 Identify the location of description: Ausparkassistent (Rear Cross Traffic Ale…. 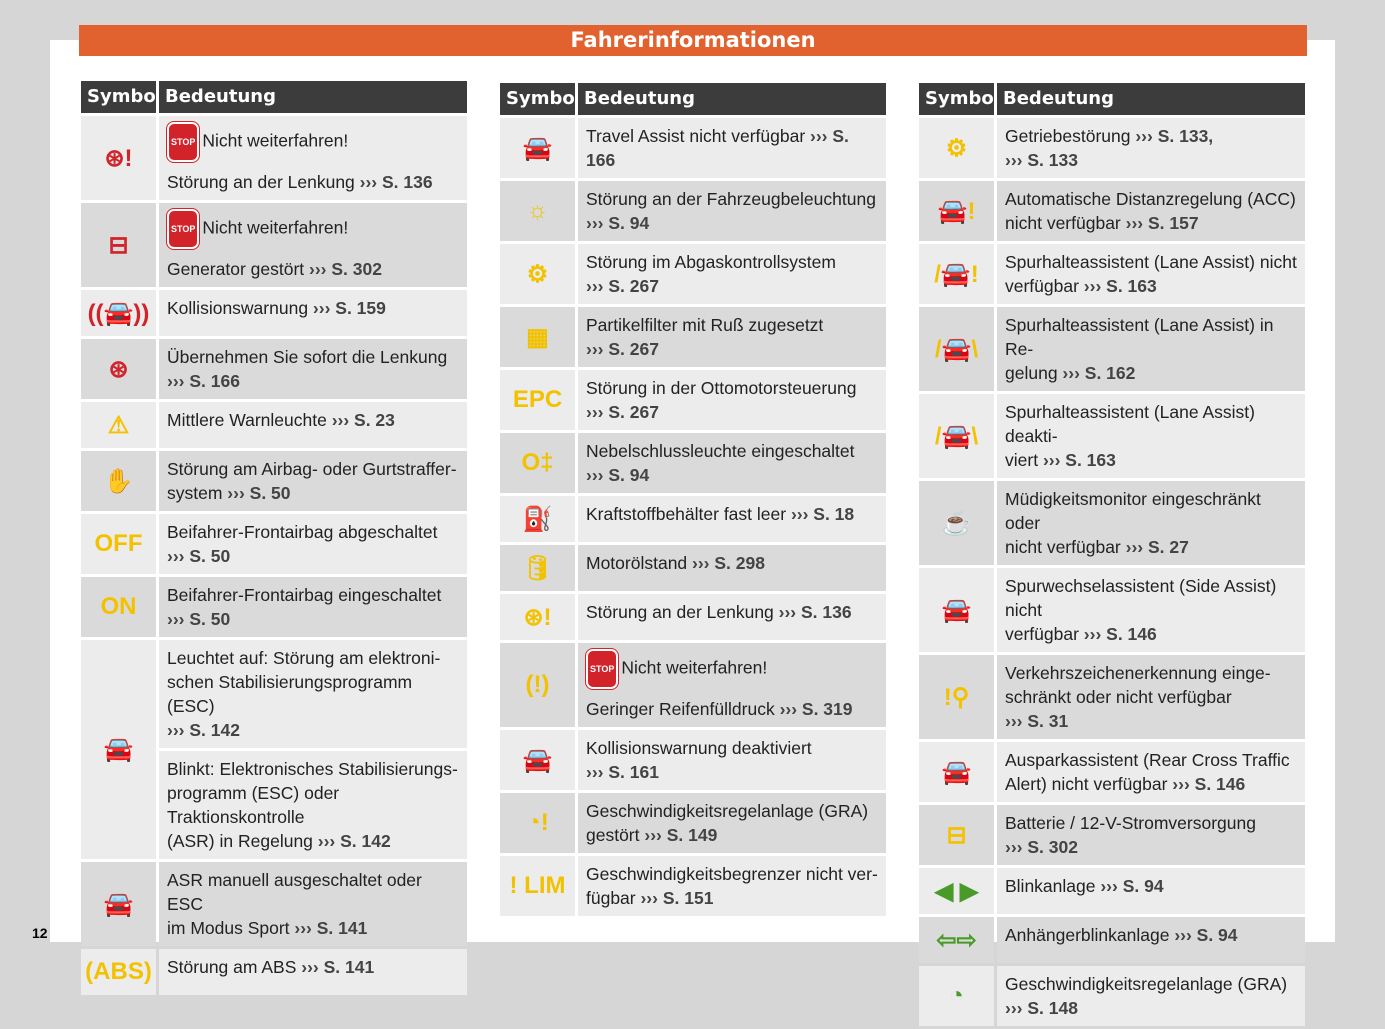
(1147, 772).